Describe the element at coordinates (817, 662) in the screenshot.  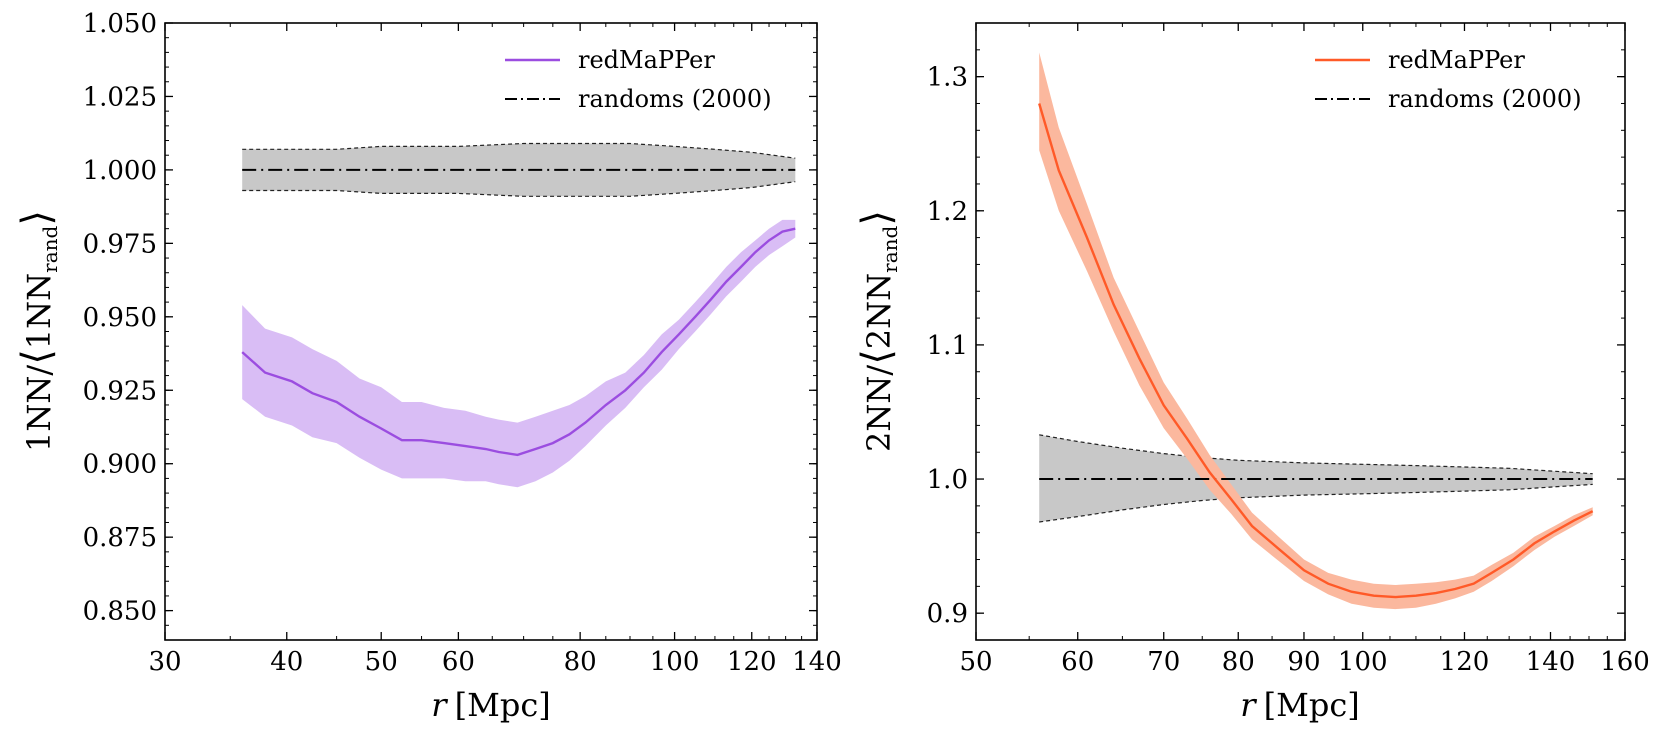
I see `left-x-tick-label: 140` at that location.